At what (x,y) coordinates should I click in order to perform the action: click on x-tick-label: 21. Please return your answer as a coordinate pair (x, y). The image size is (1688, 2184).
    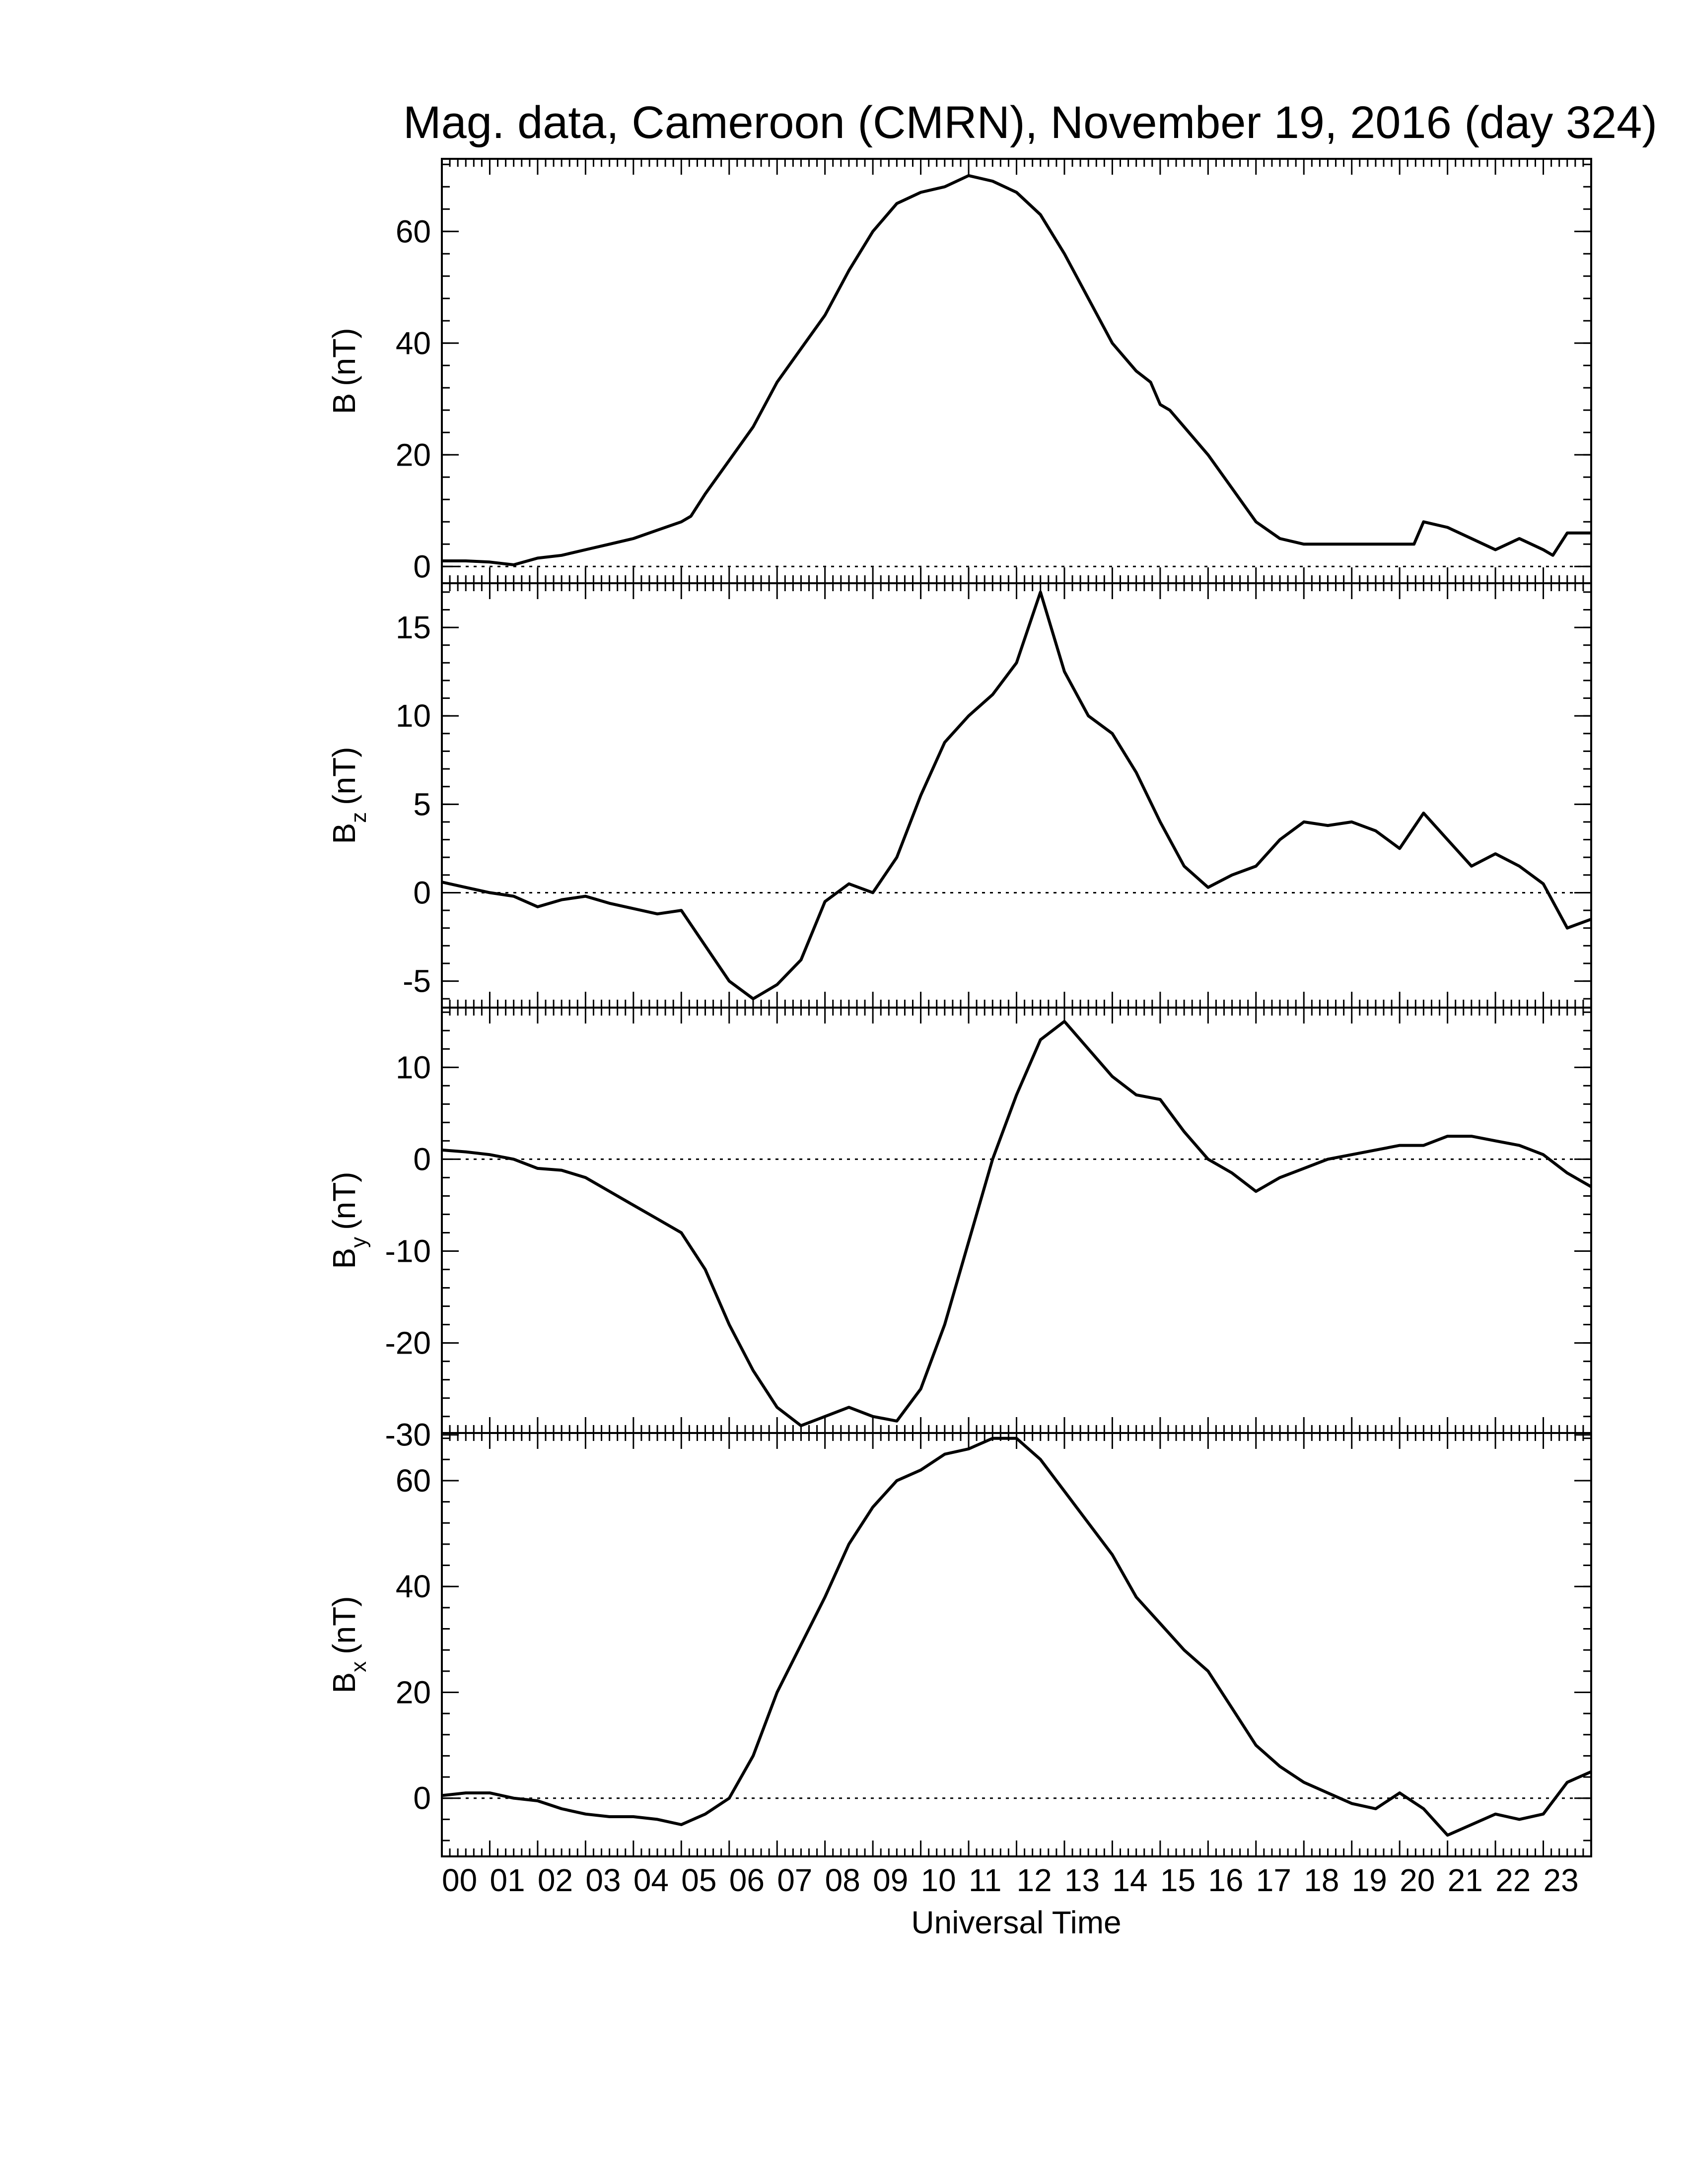
    Looking at the image, I should click on (1465, 1880).